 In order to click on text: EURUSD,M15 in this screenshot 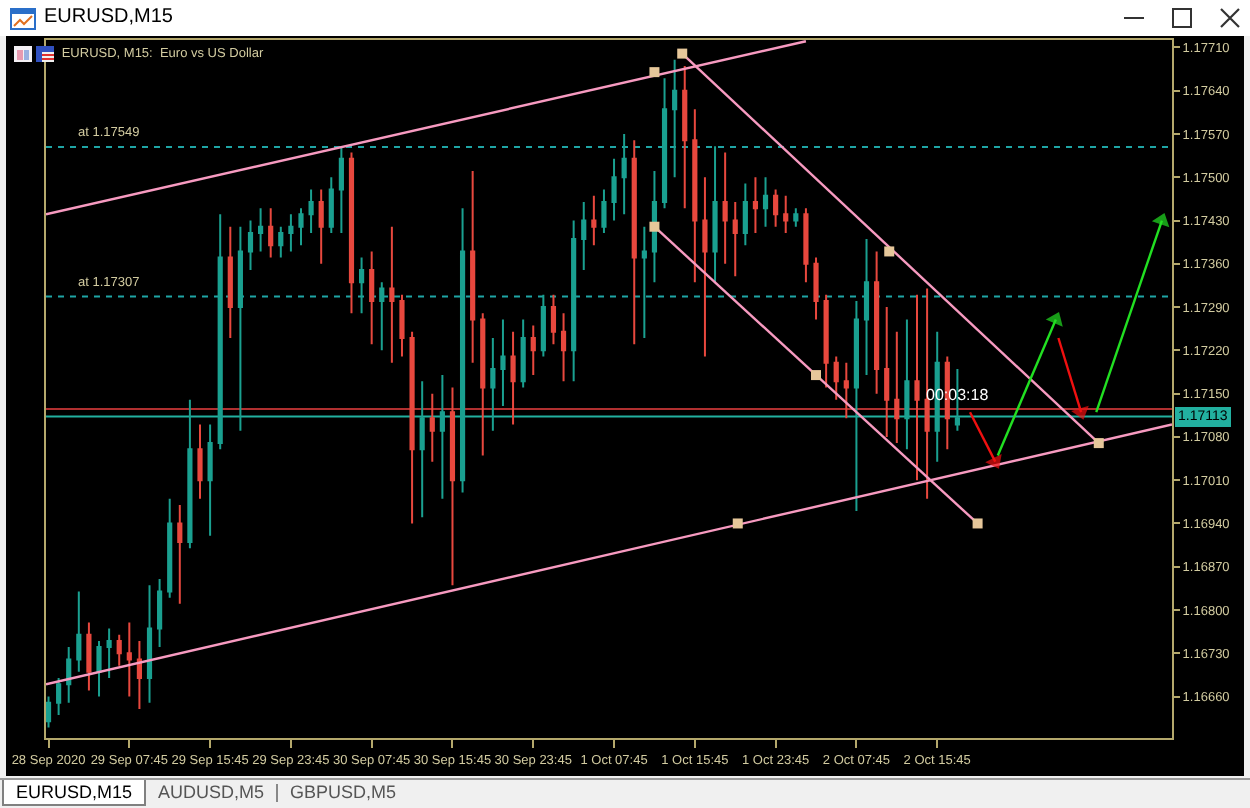, I will do `click(108, 18)`.